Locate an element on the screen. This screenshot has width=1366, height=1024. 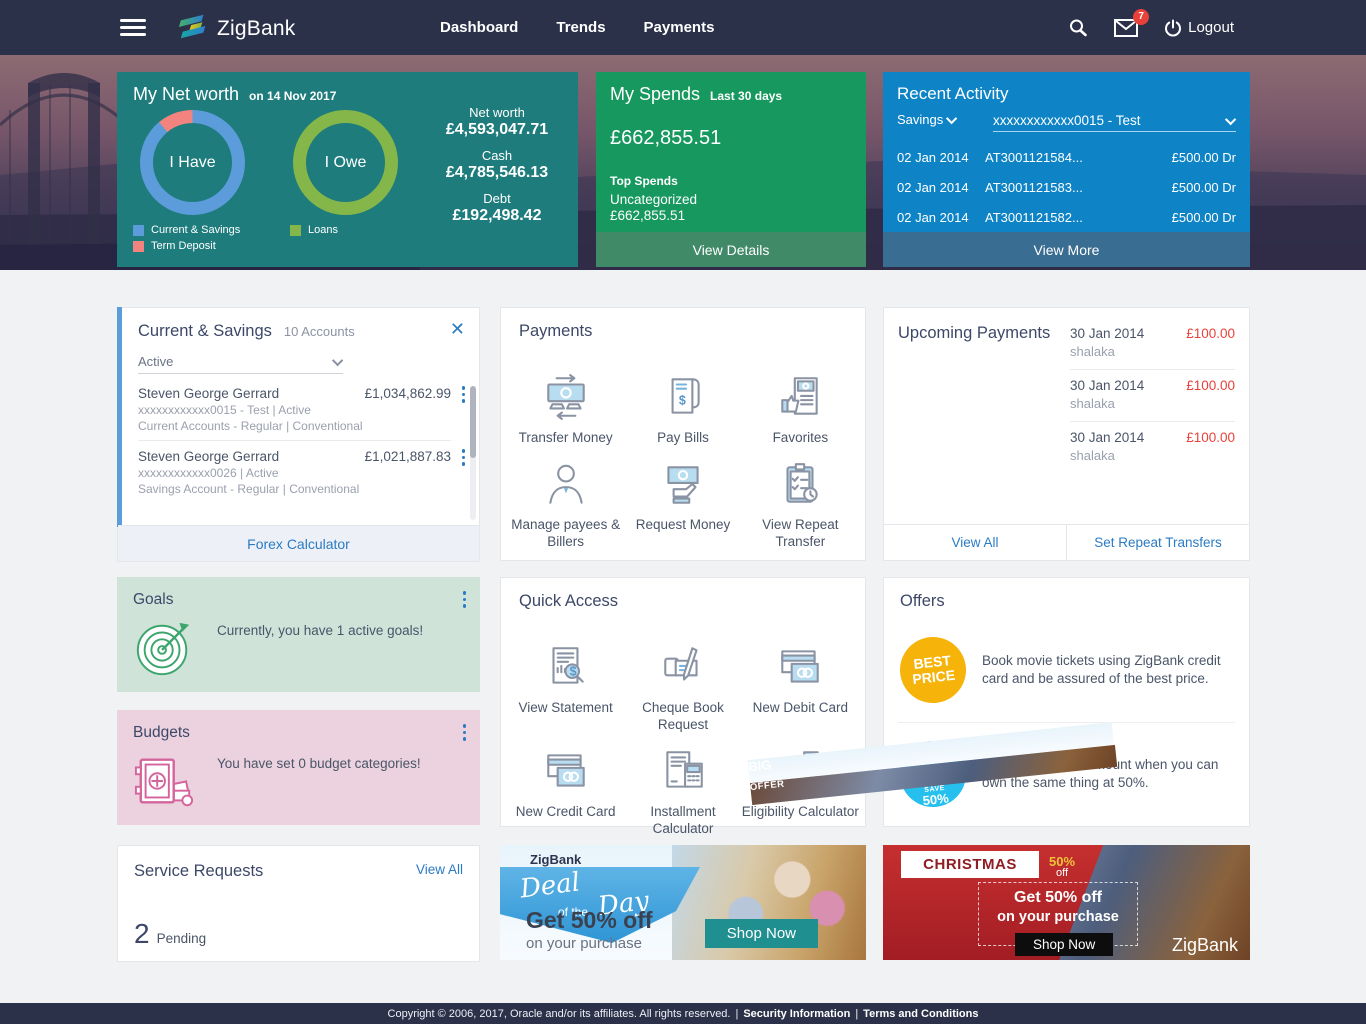
activity-row: 02 Jan 2014 AT3001121582... £500.00 Dr is located at coordinates (1066, 217).